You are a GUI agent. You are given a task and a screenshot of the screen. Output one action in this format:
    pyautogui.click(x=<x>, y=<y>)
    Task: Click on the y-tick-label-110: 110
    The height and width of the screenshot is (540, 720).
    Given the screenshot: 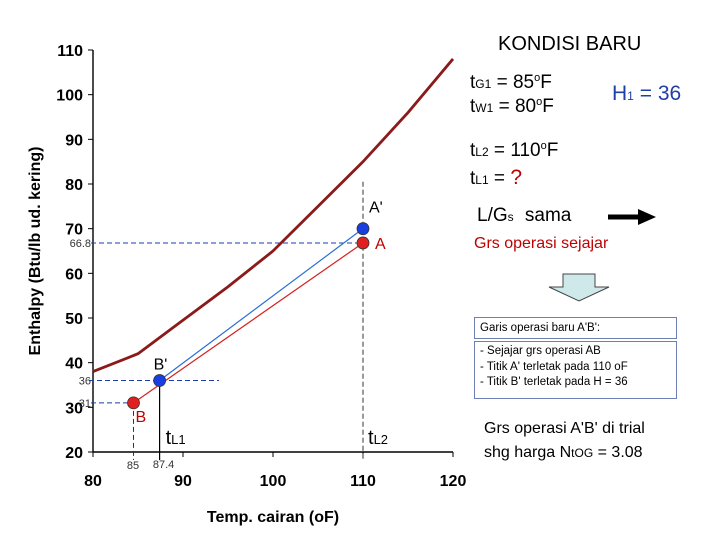 What is the action you would take?
    pyautogui.click(x=70, y=51)
    